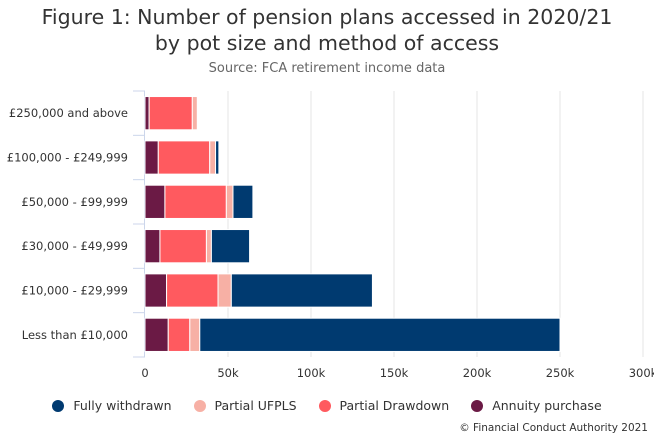 This screenshot has height=436, width=654. What do you see at coordinates (477, 373) in the screenshot?
I see `x-tick-label: 200k` at bounding box center [477, 373].